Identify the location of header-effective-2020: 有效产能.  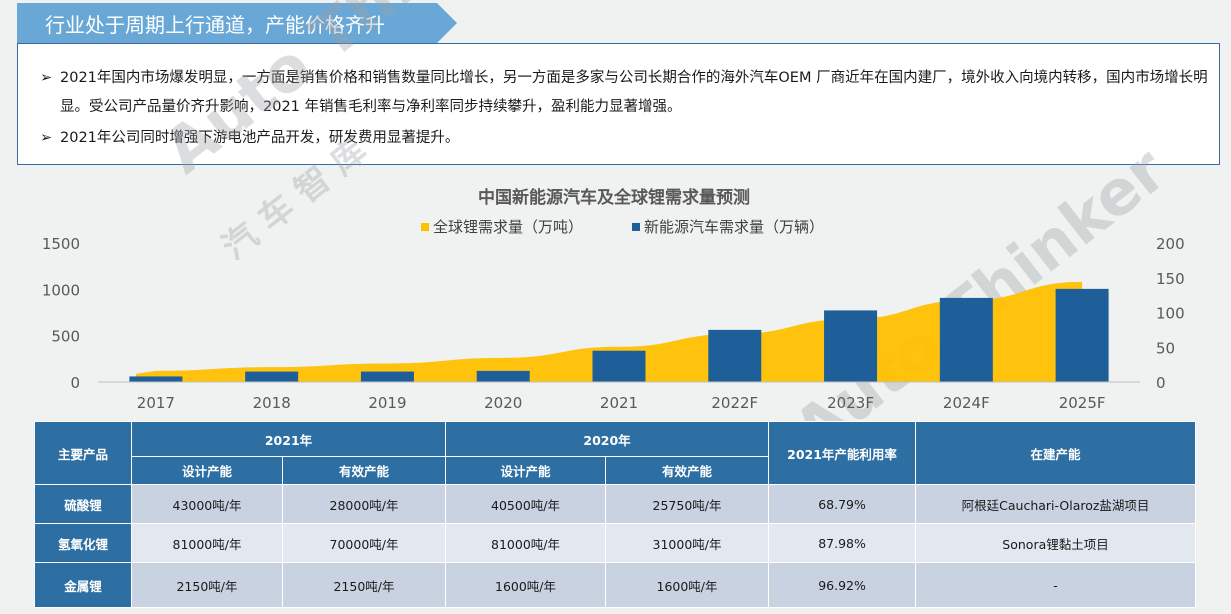
(687, 470).